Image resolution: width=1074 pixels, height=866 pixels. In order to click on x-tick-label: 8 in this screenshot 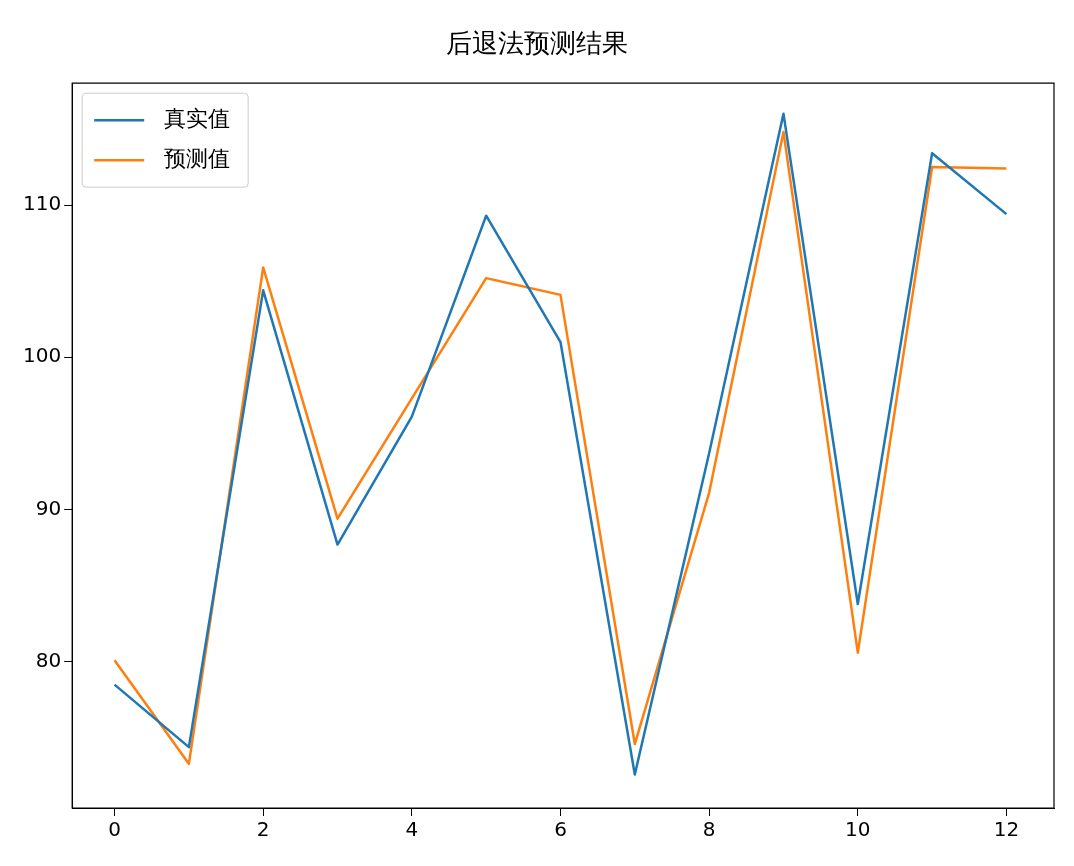, I will do `click(709, 829)`.